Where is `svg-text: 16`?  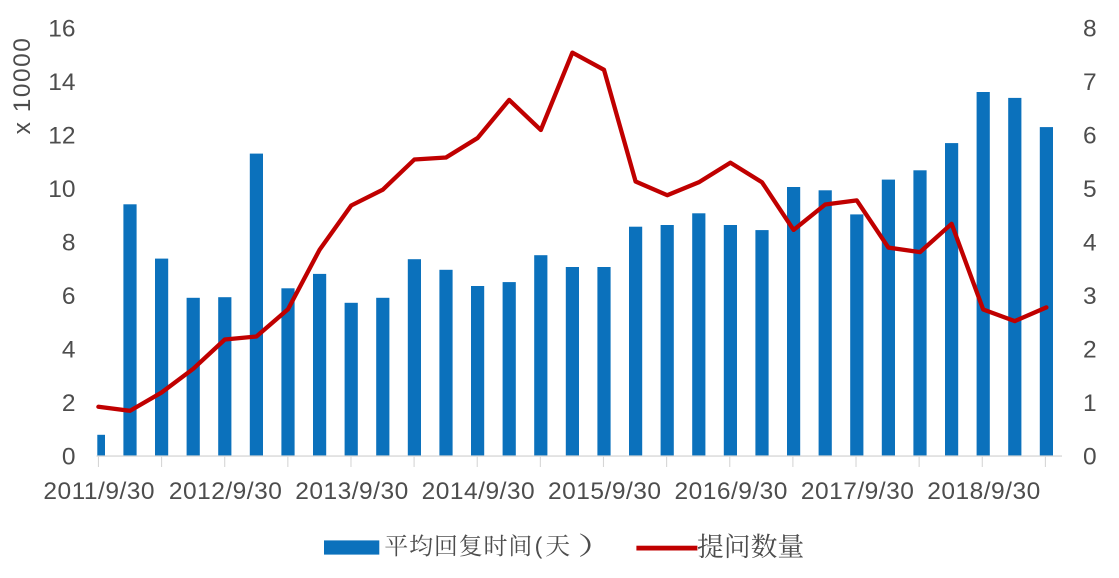 svg-text: 16 is located at coordinates (61, 28).